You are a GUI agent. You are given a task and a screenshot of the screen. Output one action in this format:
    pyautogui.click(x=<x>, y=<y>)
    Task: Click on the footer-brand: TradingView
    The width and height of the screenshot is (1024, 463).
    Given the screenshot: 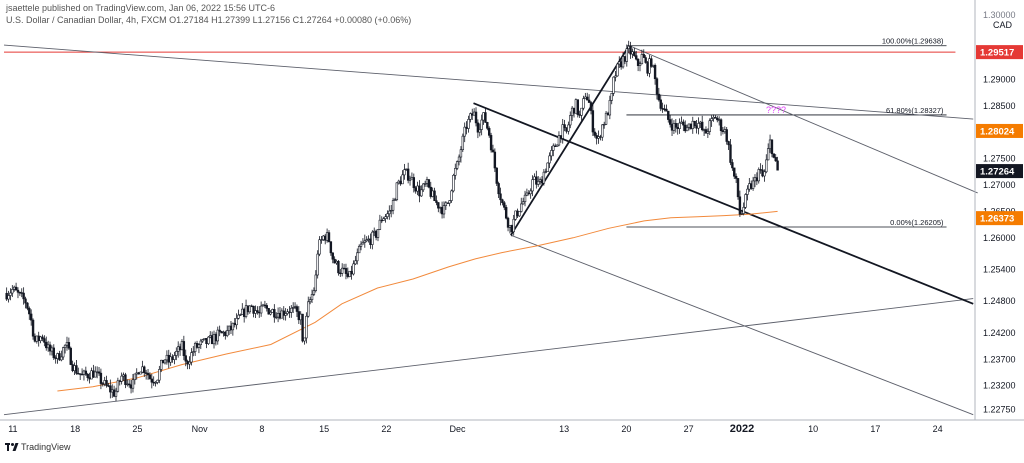 What is the action you would take?
    pyautogui.click(x=38, y=447)
    